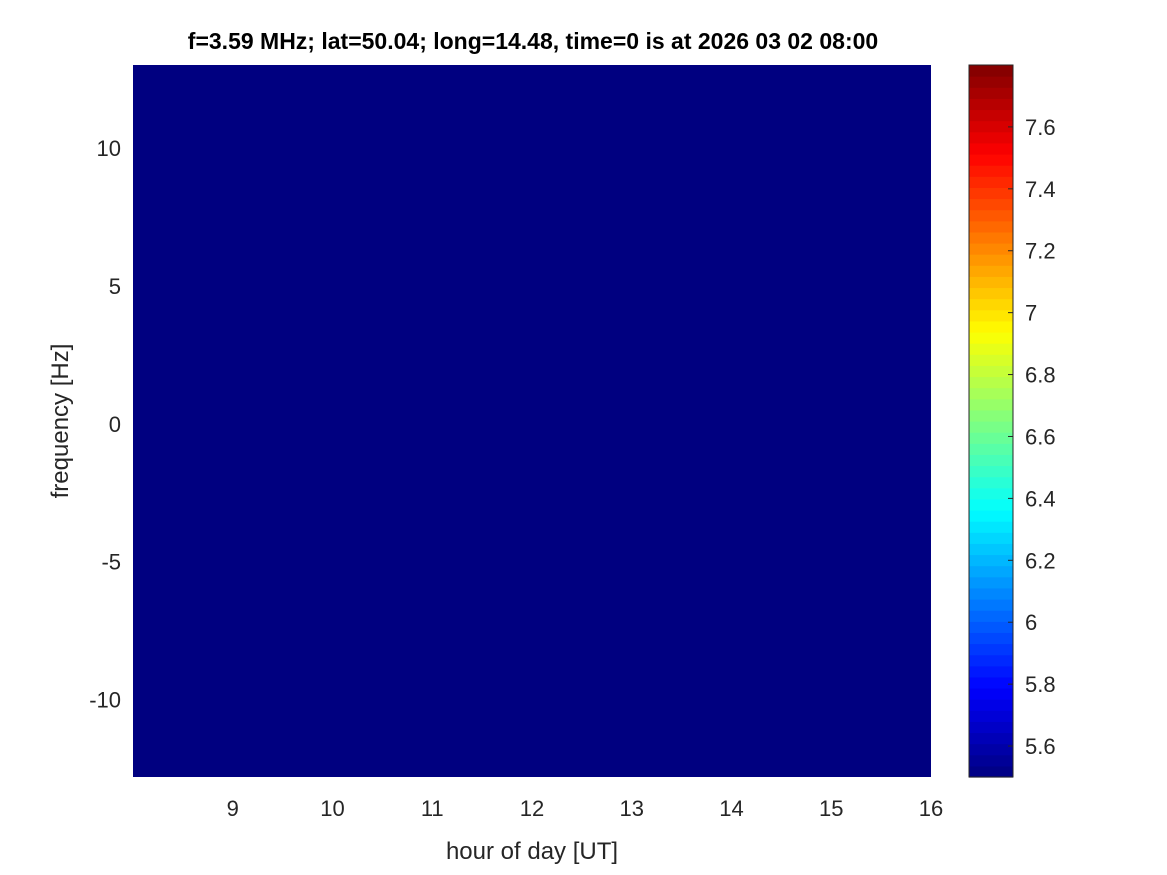 The image size is (1167, 875). Describe the element at coordinates (1040, 498) in the screenshot. I see `colorbar-tick-label: 6.4` at that location.